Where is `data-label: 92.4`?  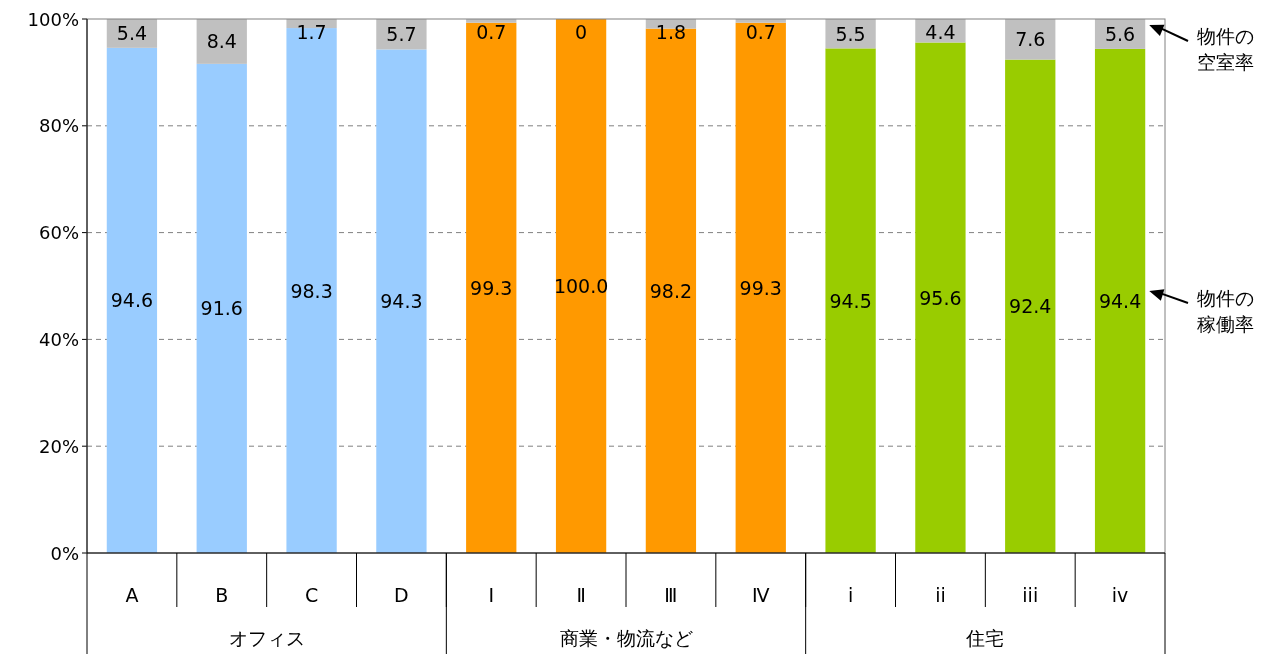
data-label: 92.4 is located at coordinates (1030, 306).